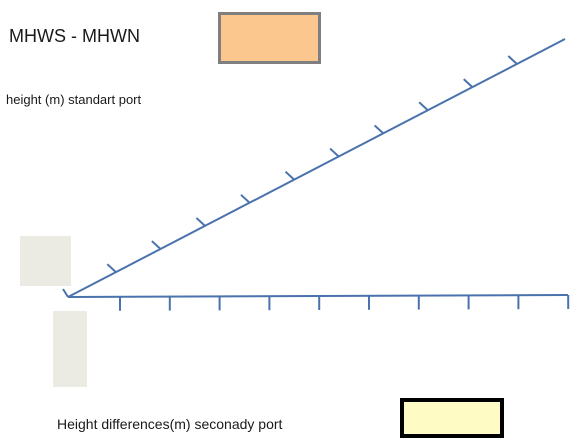  I want to click on lower-axis-label: Height differences(m) seconady port, so click(170, 424).